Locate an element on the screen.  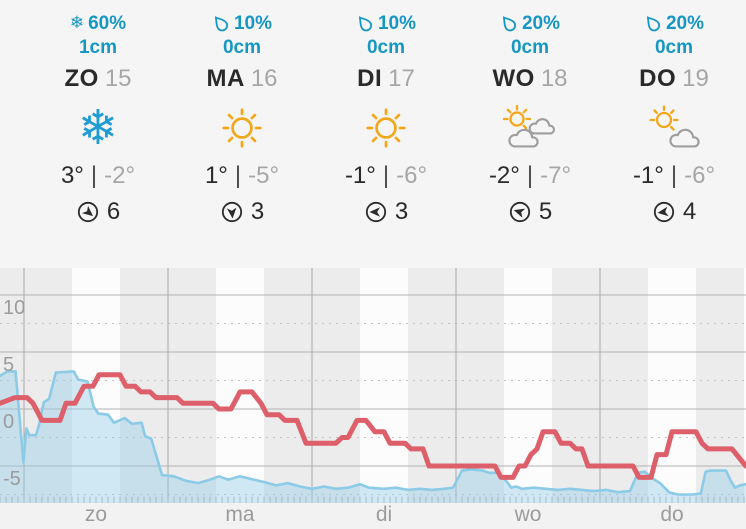
day-label: DI is located at coordinates (370, 78).